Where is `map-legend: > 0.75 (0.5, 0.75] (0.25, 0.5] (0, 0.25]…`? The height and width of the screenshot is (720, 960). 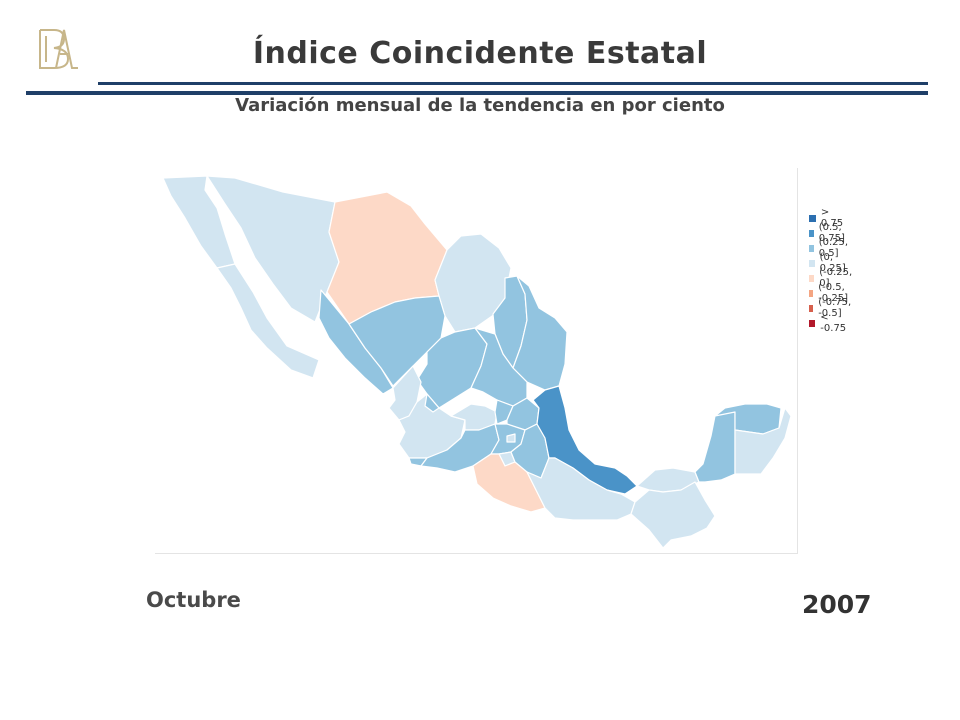
map-legend: > 0.75 (0.5, 0.75] (0.25, 0.5] (0, 0.25]… is located at coordinates (831, 270).